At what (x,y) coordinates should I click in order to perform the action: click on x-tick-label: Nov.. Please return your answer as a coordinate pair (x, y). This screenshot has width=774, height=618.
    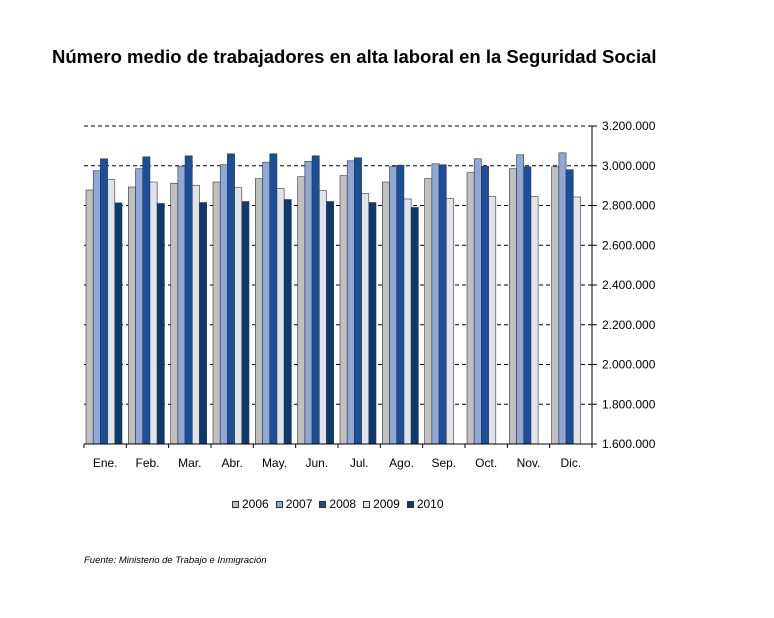
    Looking at the image, I should click on (529, 463).